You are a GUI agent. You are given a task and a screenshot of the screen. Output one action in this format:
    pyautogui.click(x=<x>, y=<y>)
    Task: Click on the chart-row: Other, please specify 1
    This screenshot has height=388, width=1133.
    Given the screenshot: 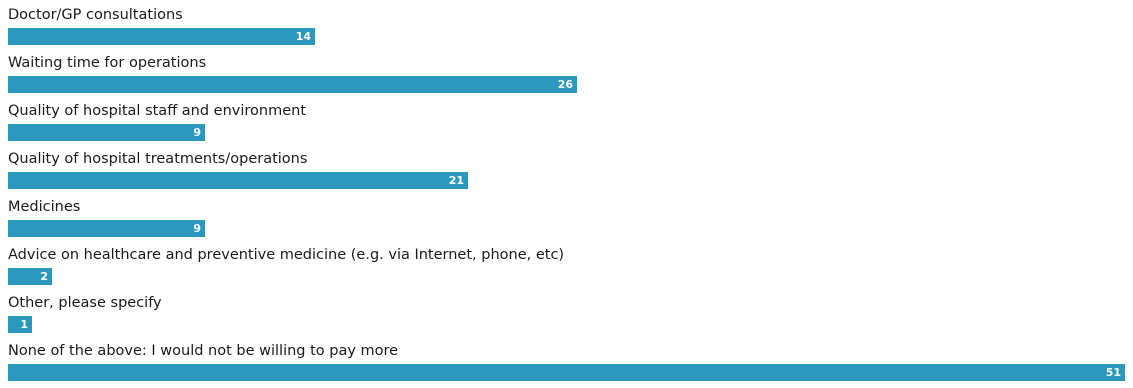 What is the action you would take?
    pyautogui.click(x=566, y=316)
    